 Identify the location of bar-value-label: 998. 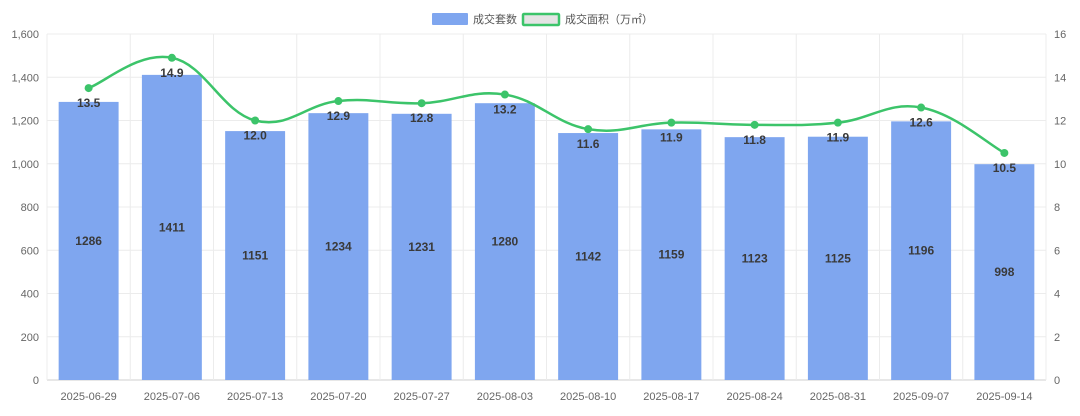
(1004, 272).